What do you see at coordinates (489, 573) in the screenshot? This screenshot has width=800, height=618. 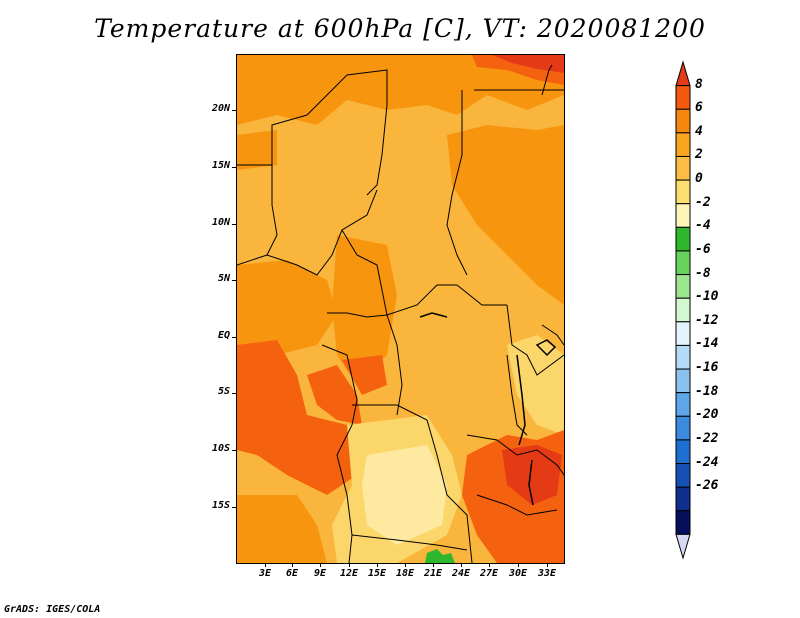 I see `x-tick-label: 27E` at bounding box center [489, 573].